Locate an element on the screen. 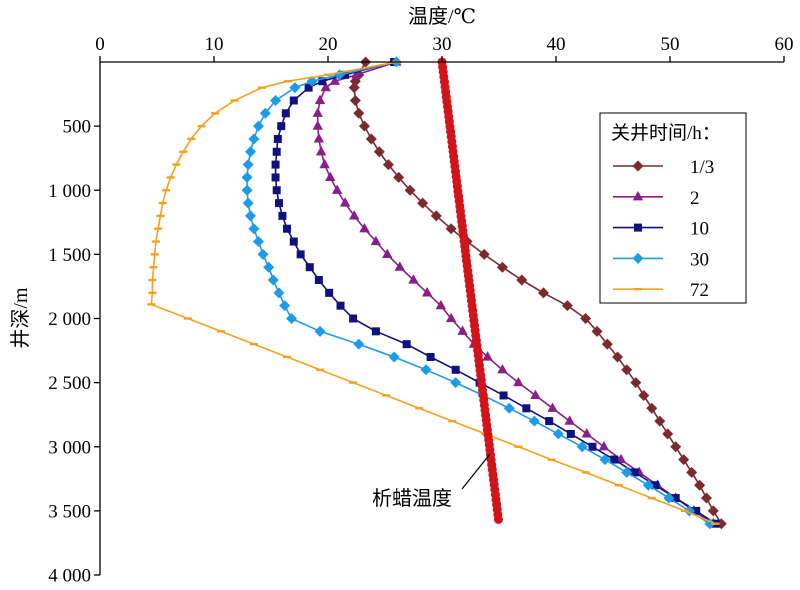  legend-title: 关井时间/h： is located at coordinates (666, 133).